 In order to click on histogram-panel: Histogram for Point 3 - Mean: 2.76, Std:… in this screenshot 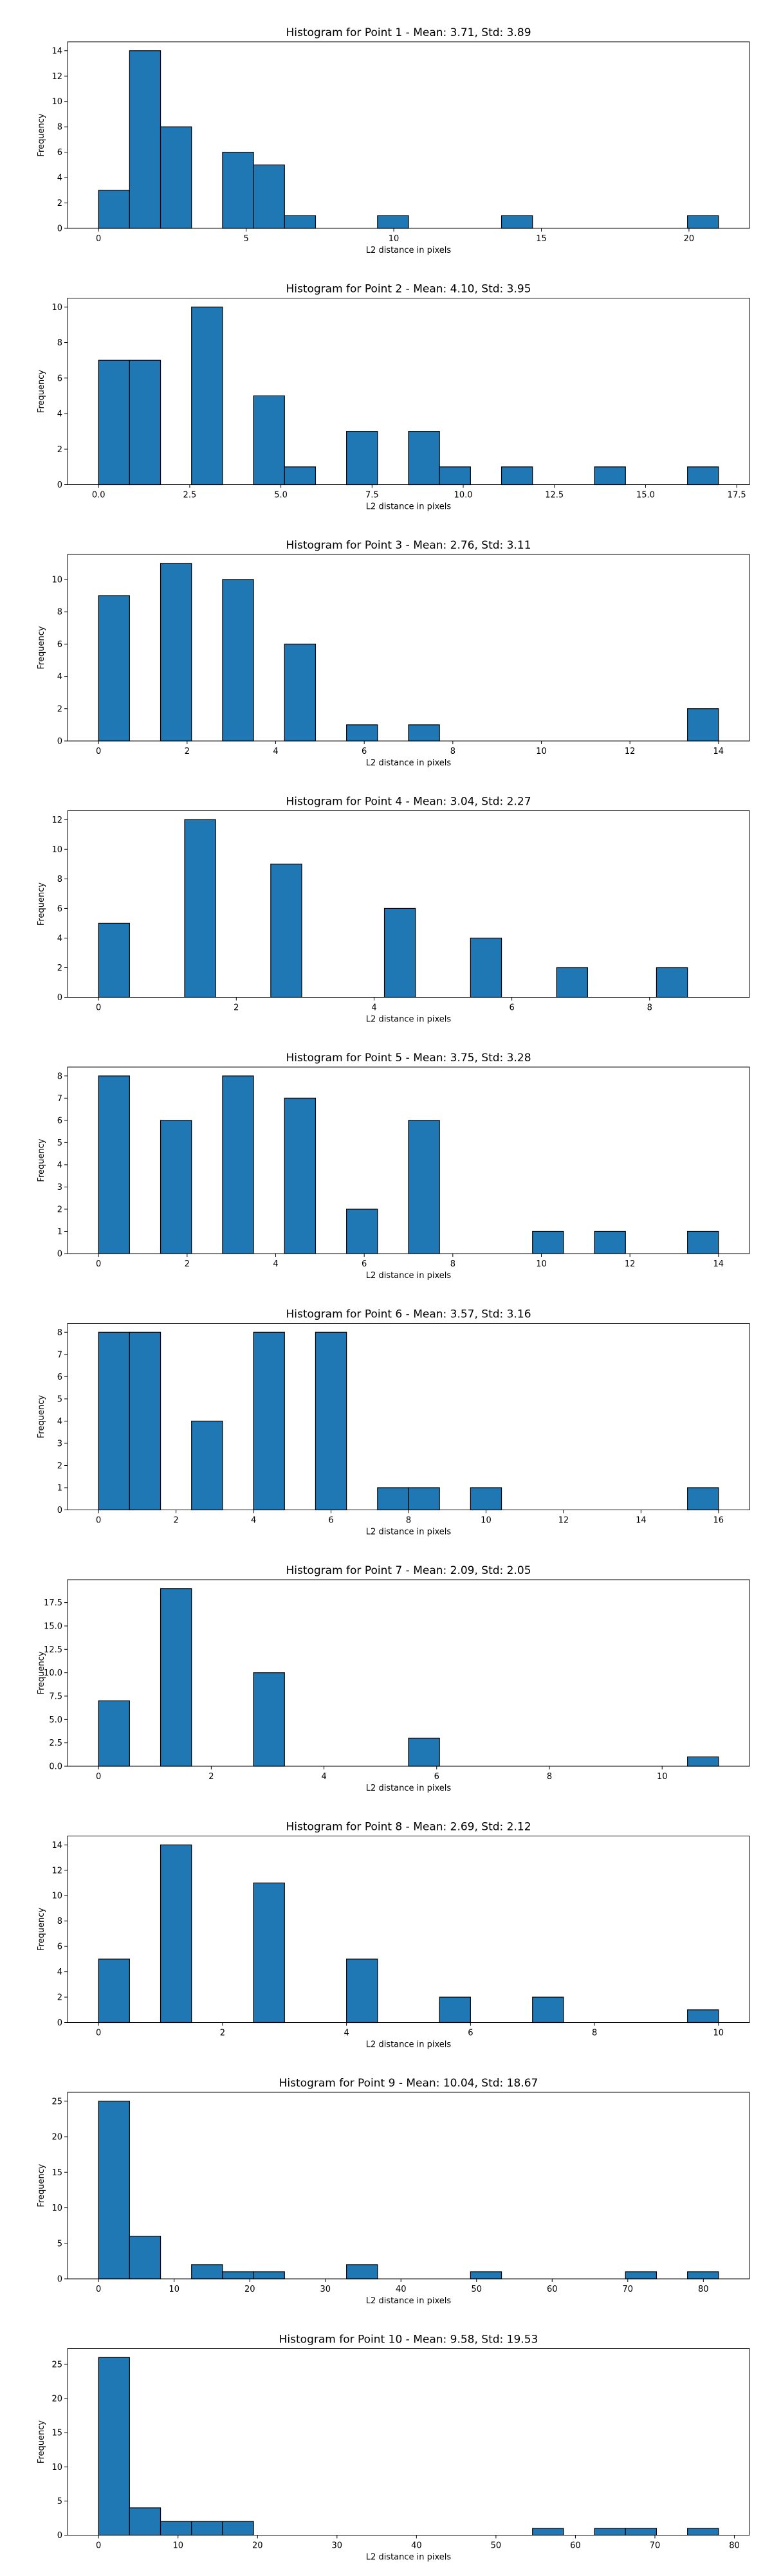, I will do `click(393, 653)`.